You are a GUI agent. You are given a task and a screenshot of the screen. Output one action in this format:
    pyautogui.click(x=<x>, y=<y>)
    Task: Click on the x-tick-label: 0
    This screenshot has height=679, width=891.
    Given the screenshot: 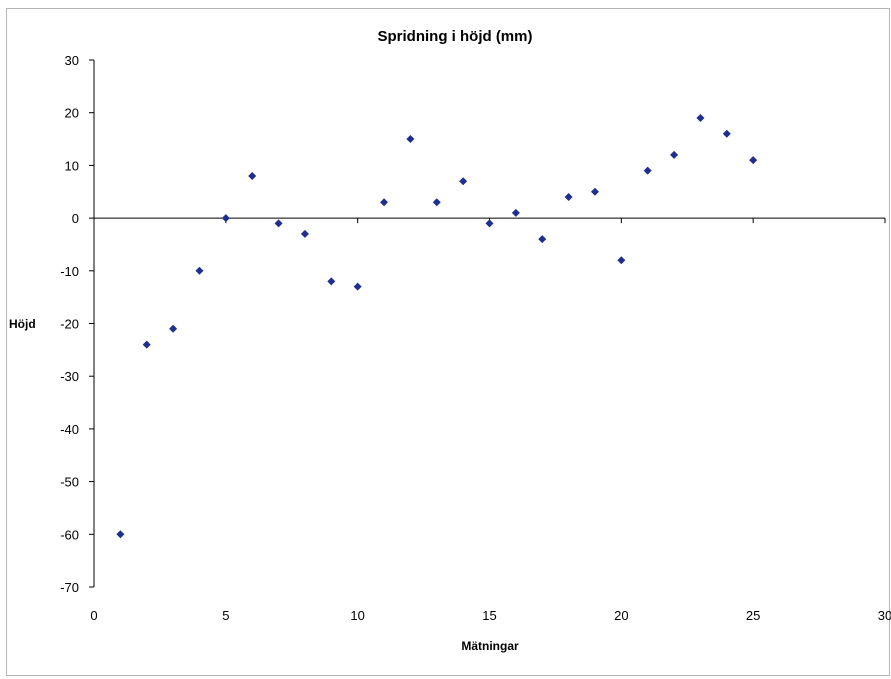 What is the action you would take?
    pyautogui.click(x=93, y=615)
    